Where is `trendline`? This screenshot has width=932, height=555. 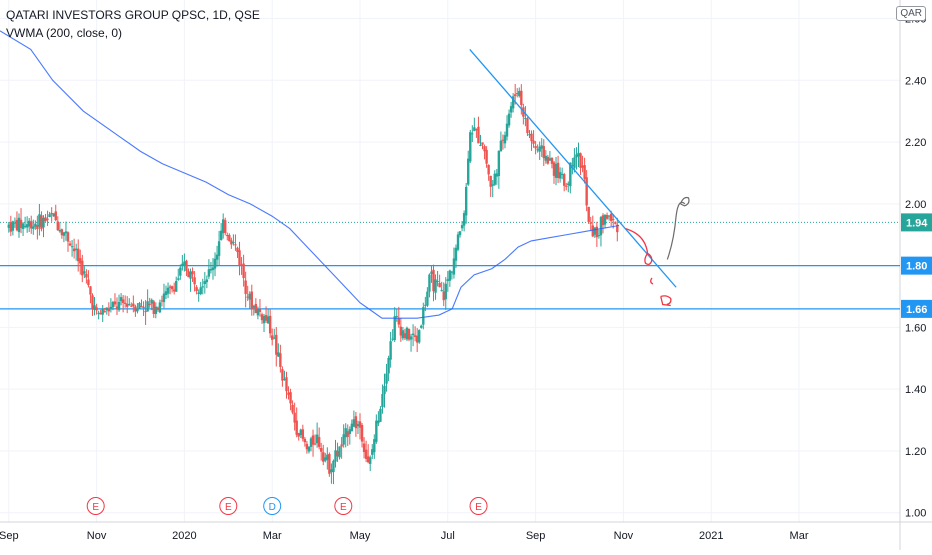
trendline is located at coordinates (573, 168).